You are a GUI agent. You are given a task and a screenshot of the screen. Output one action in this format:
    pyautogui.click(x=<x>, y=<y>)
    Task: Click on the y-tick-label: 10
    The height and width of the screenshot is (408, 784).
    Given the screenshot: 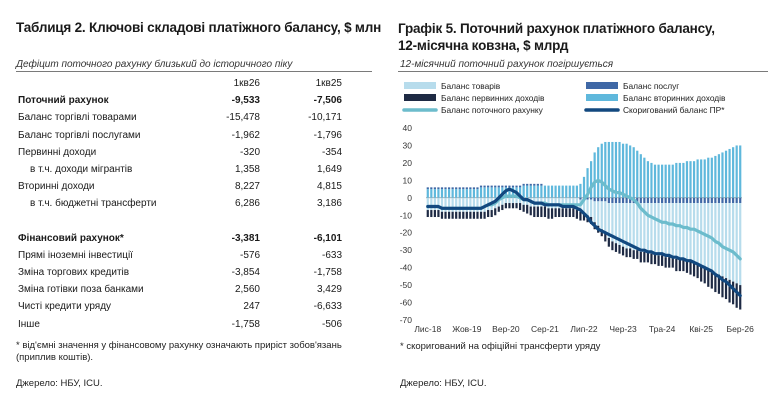 What is the action you would take?
    pyautogui.click(x=408, y=180)
    